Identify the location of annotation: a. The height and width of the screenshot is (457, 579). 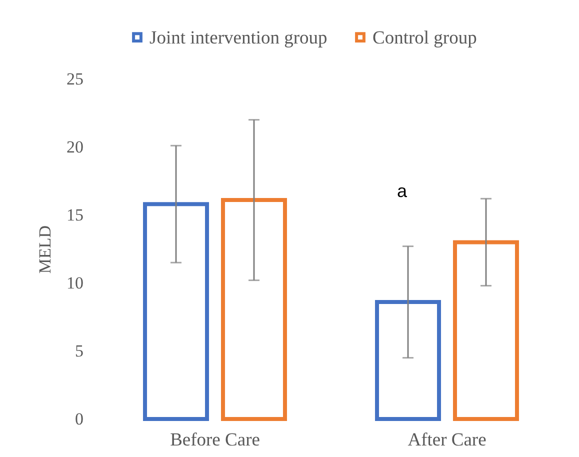
(402, 191).